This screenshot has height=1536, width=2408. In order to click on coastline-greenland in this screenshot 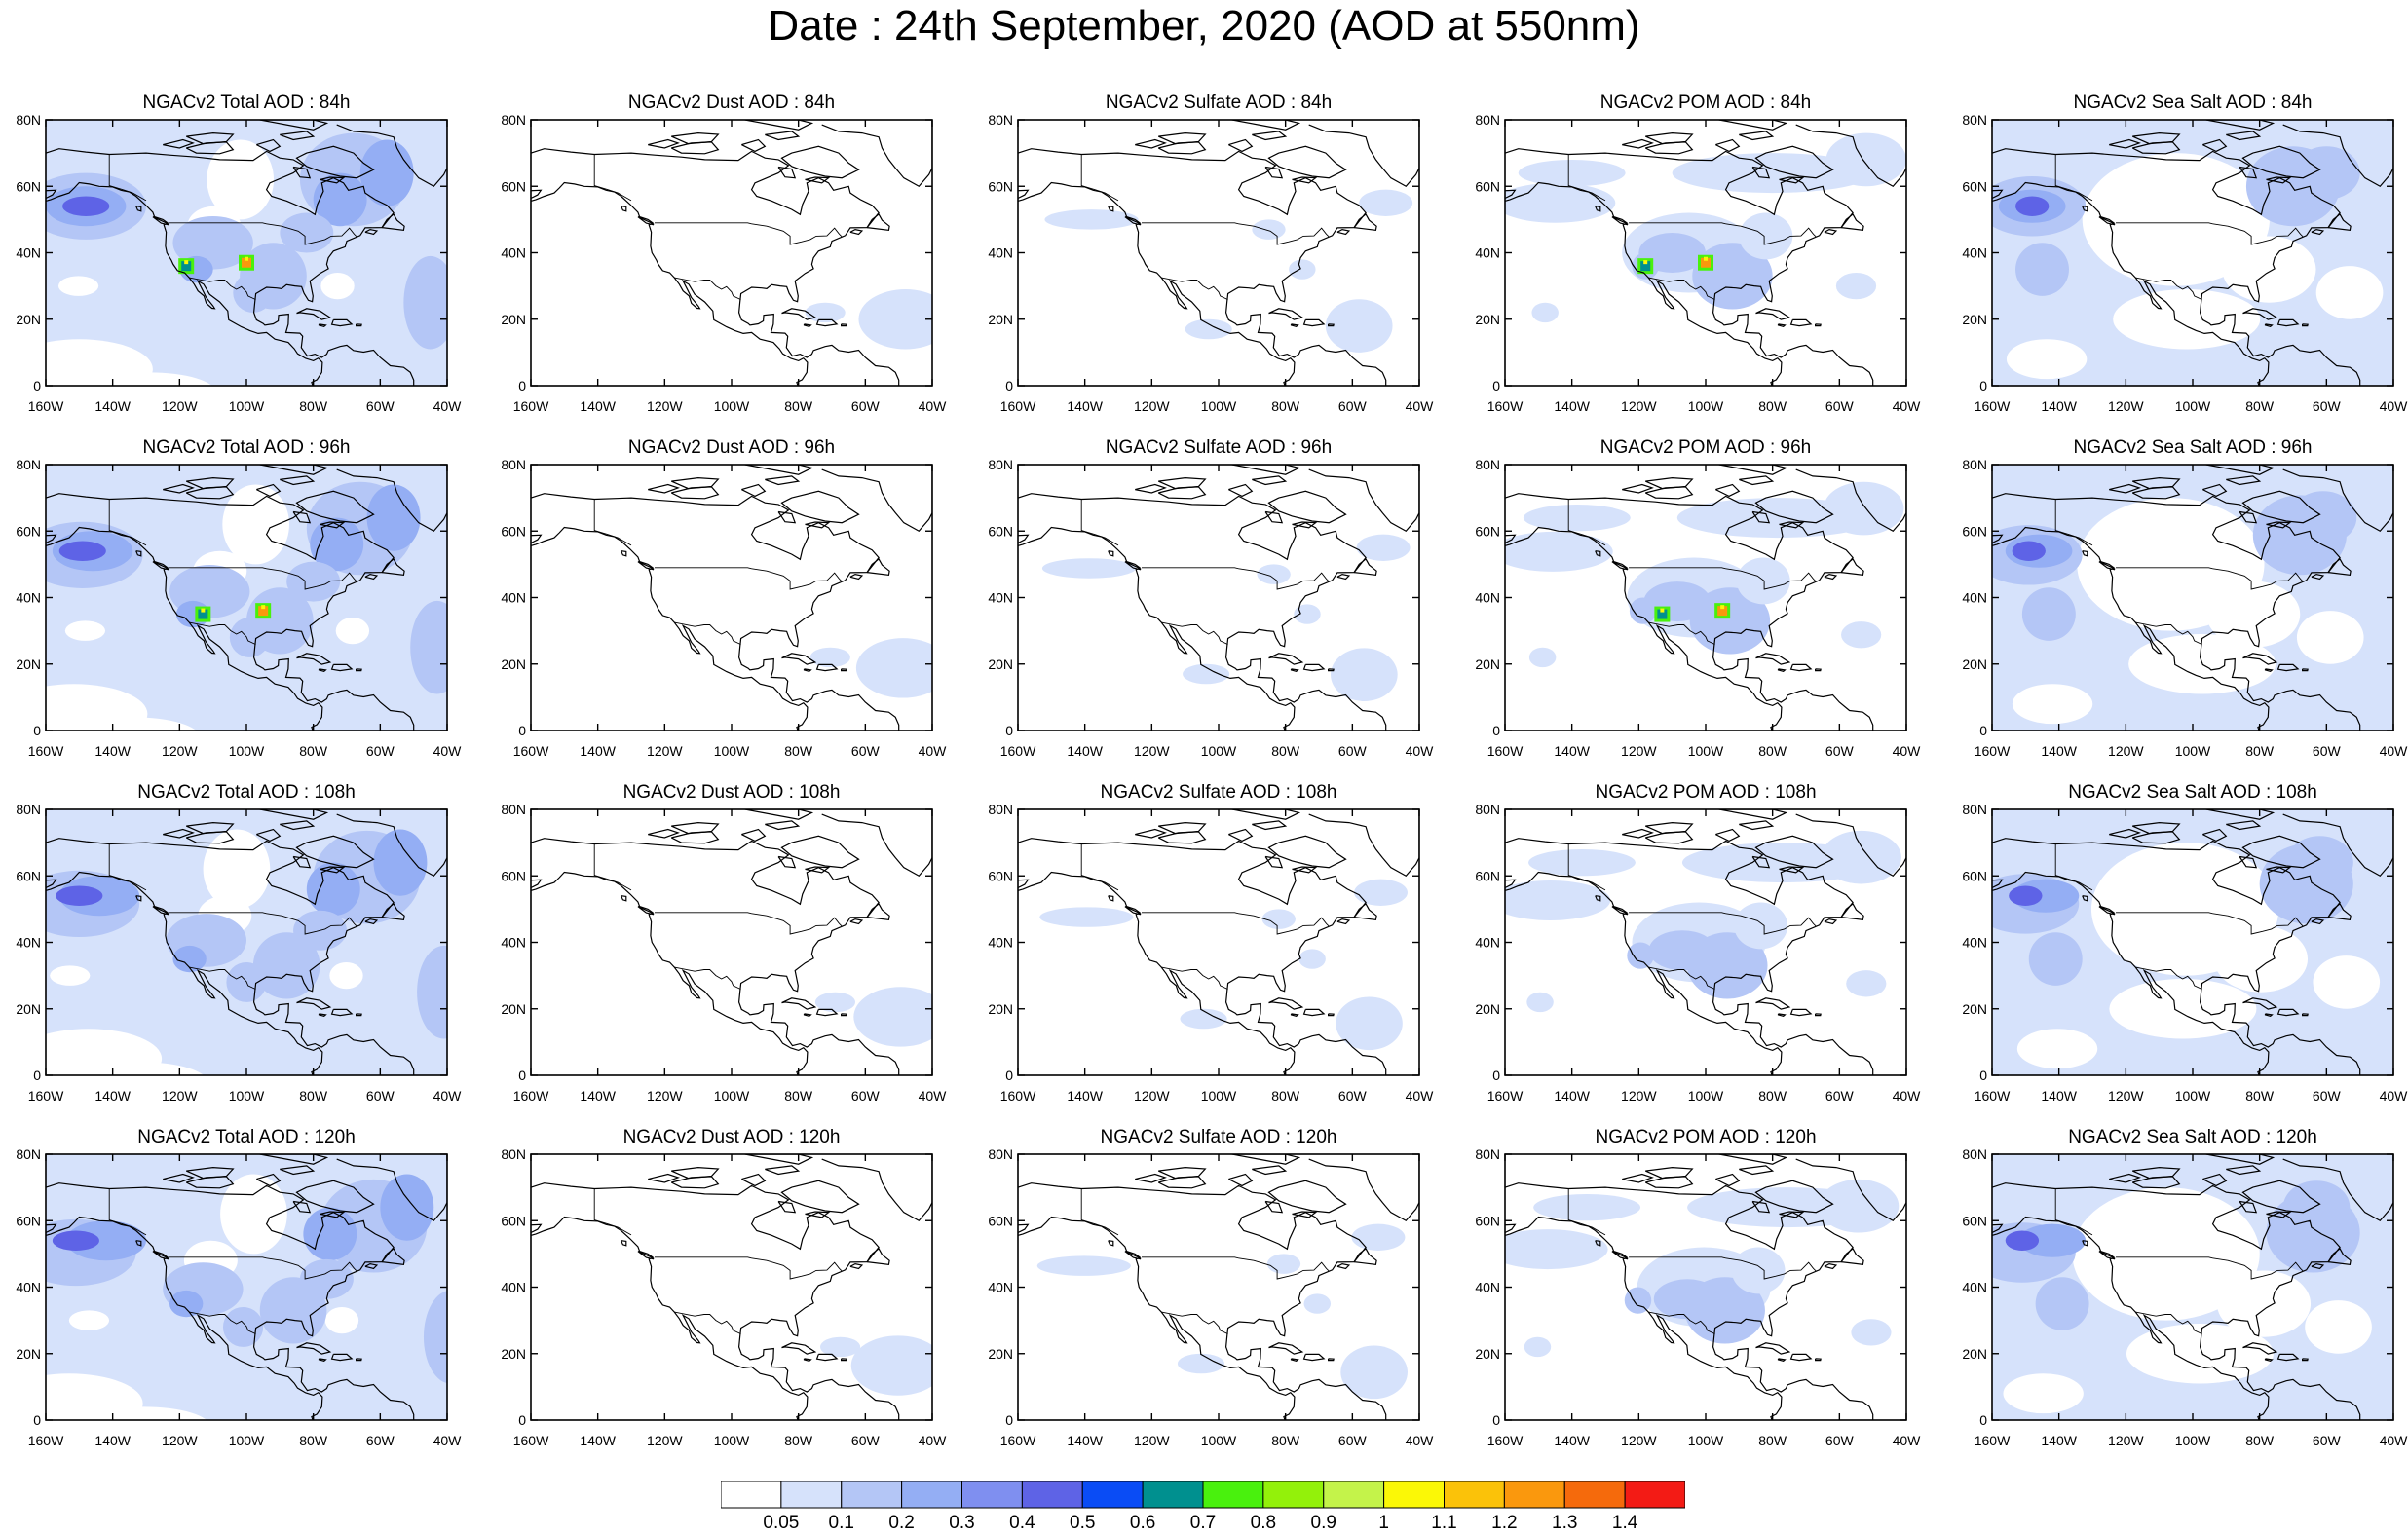, I will do `click(876, 154)`.